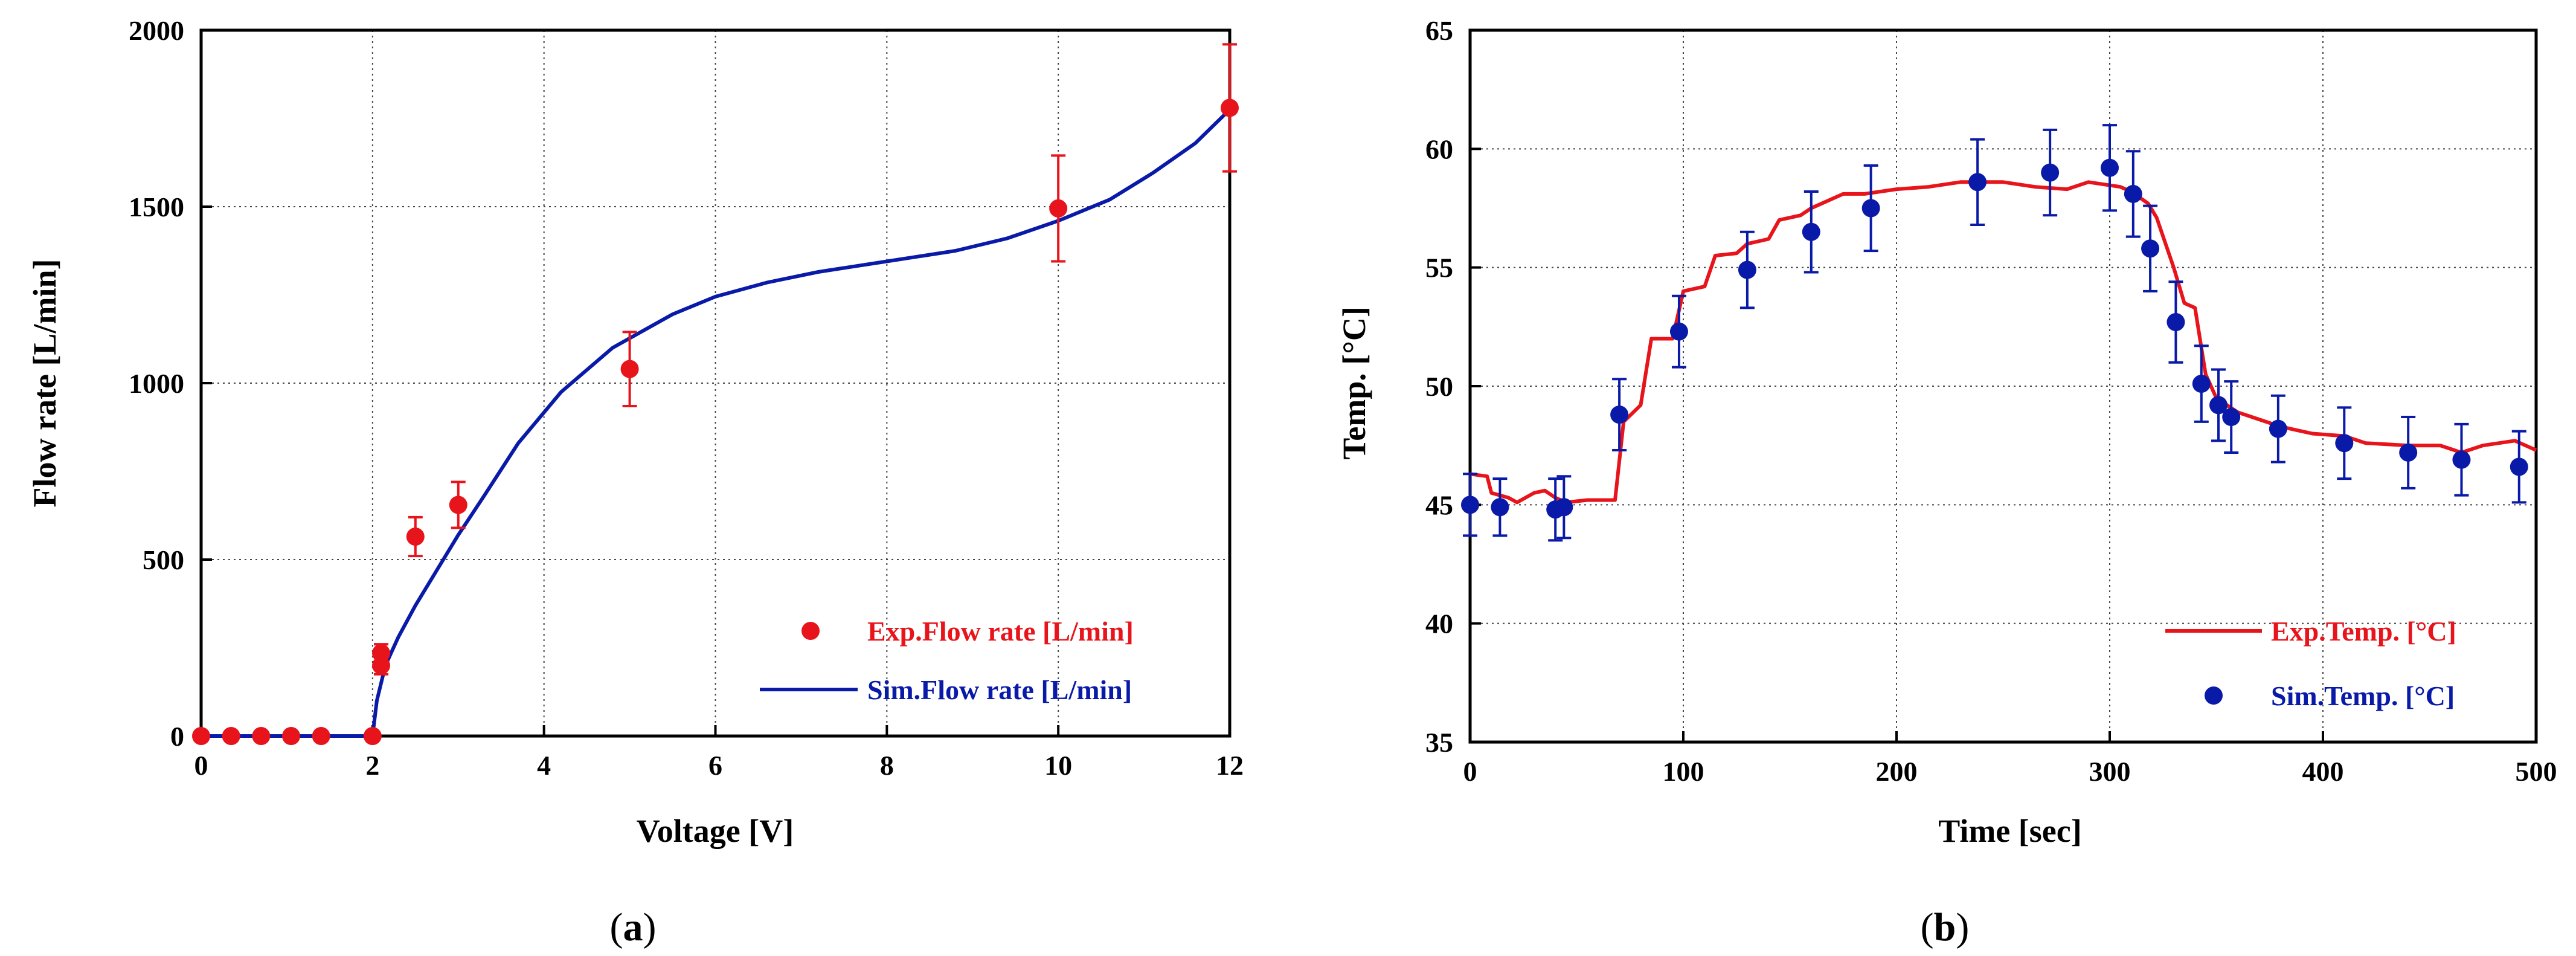 The width and height of the screenshot is (2576, 956). I want to click on chart-b-ylabel: Temp. [°C], so click(1354, 383).